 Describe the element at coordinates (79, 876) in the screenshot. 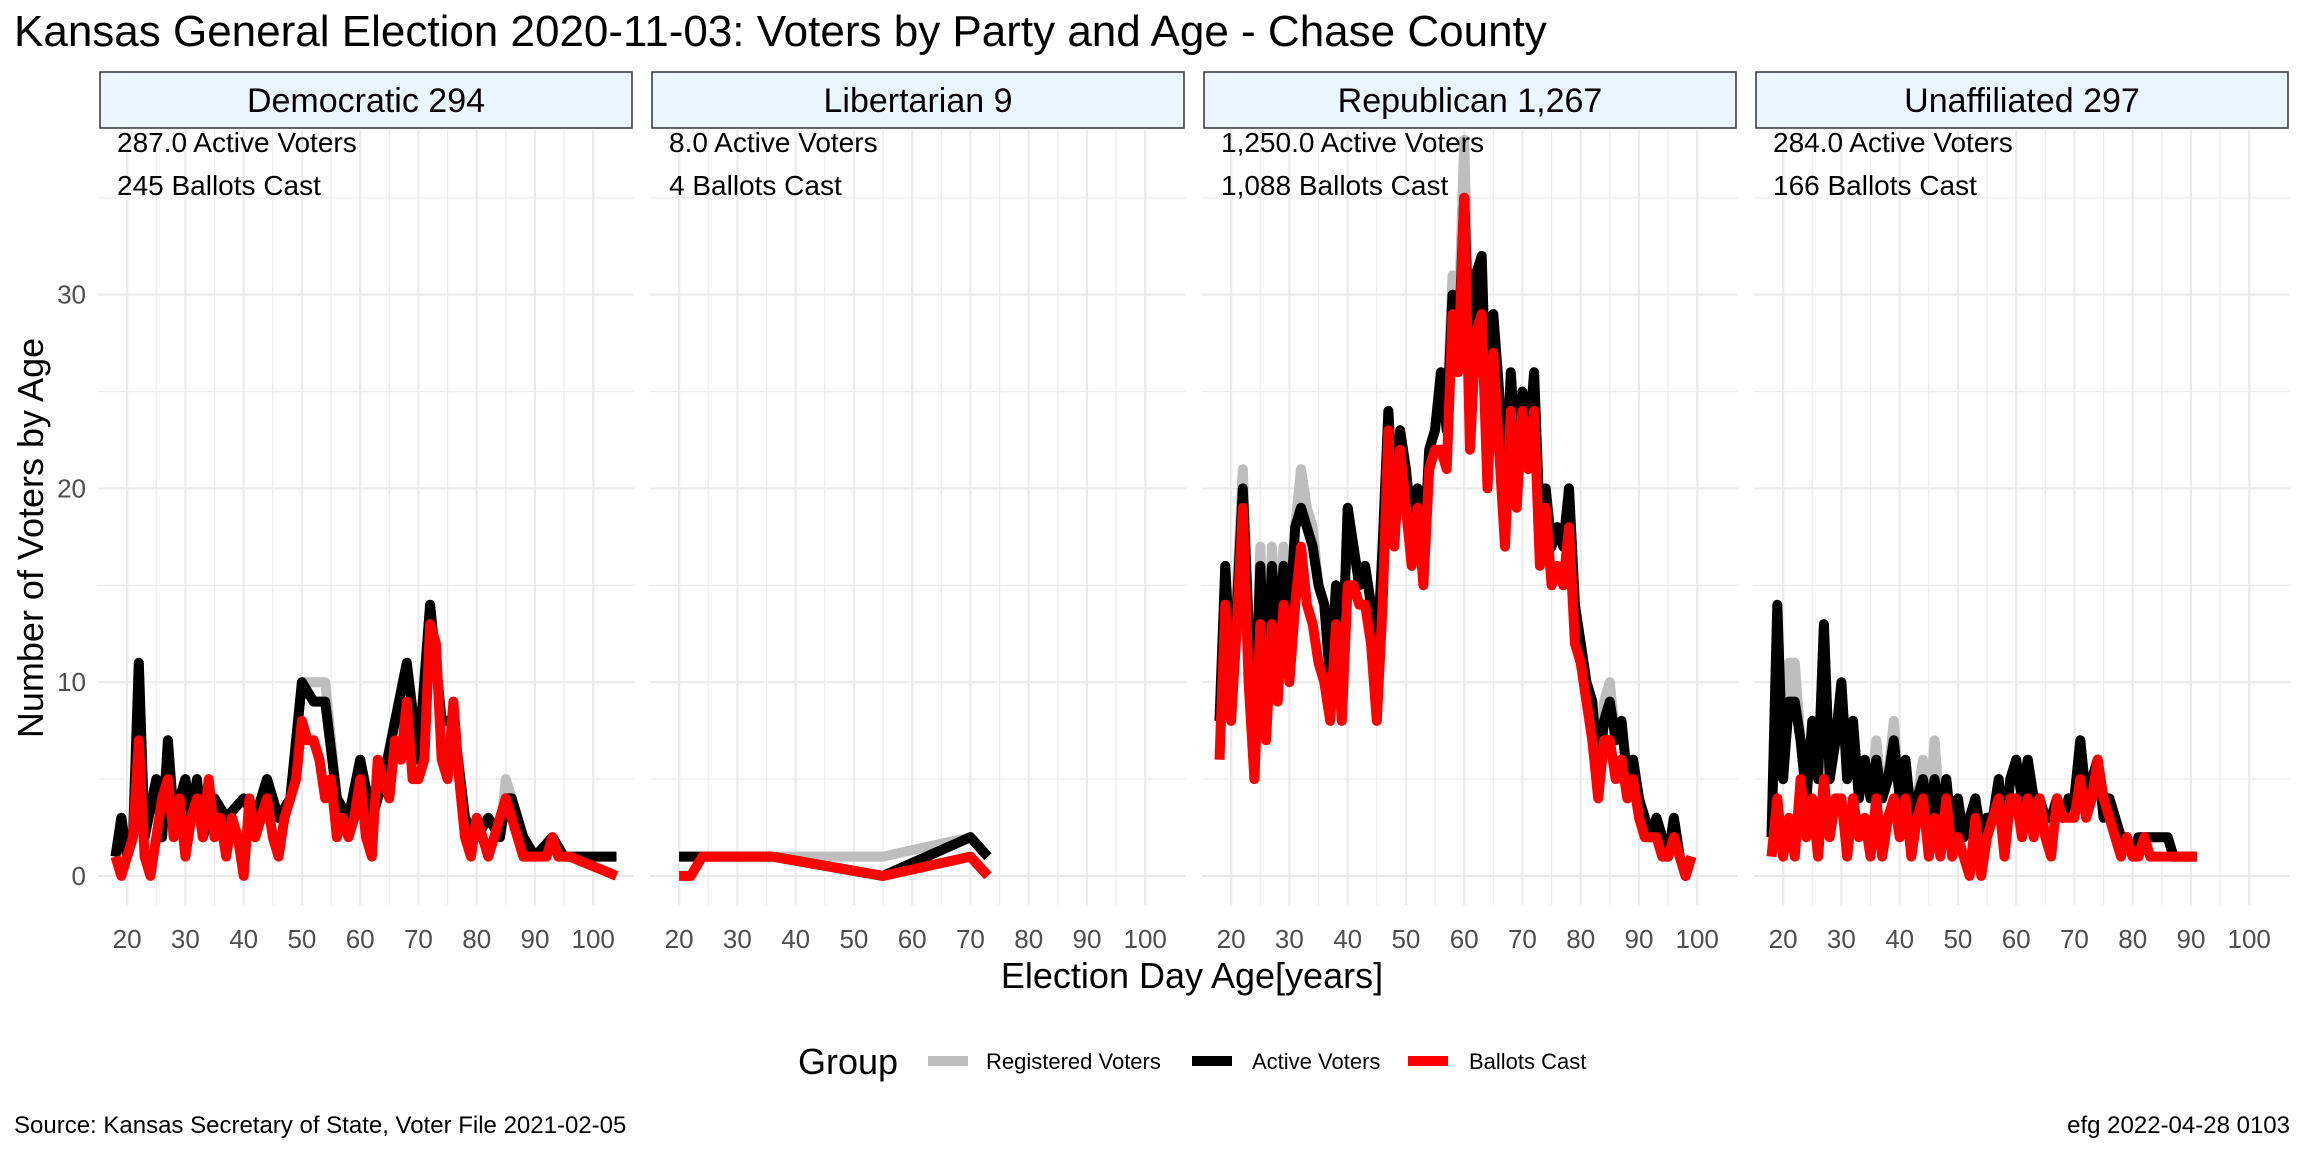

I see `y-tick-label-0: 0` at that location.